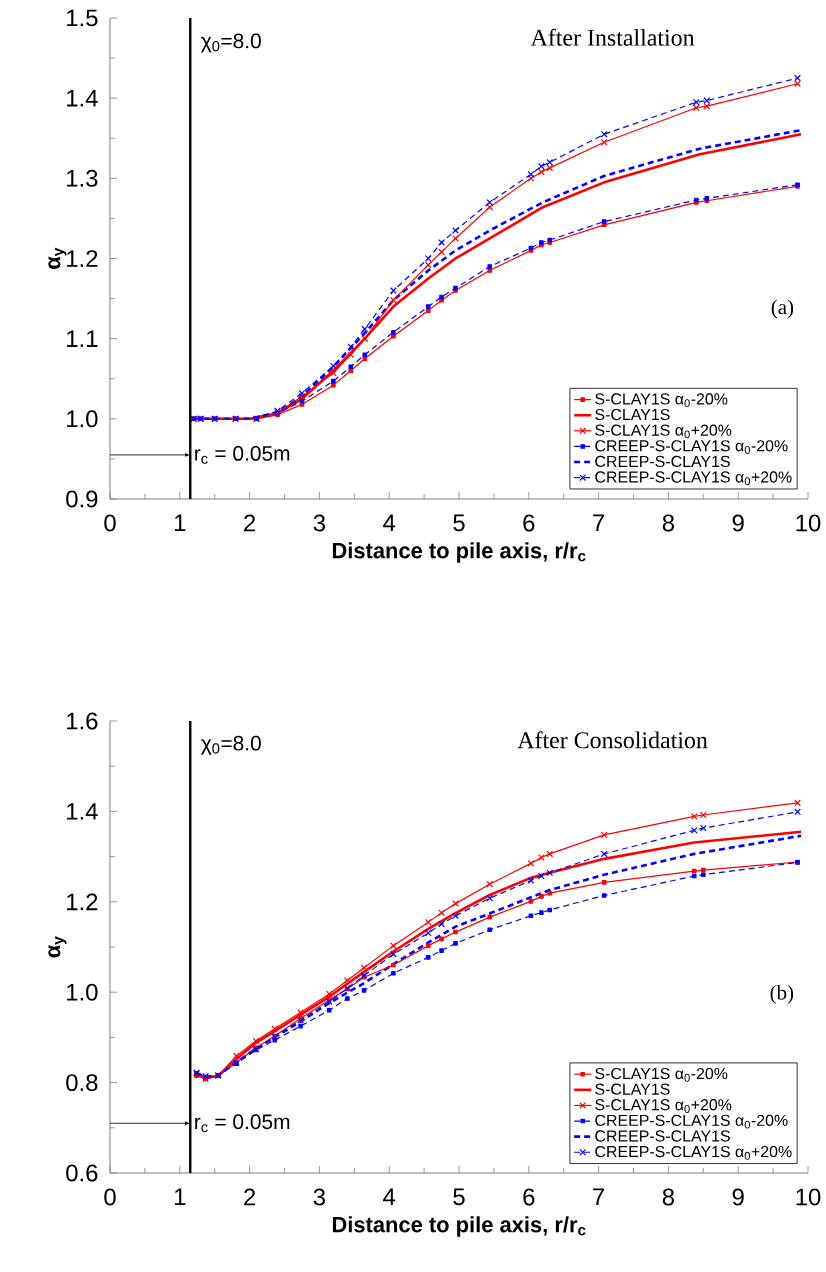 The height and width of the screenshot is (1272, 826). I want to click on chart-title: After Installation, so click(612, 37).